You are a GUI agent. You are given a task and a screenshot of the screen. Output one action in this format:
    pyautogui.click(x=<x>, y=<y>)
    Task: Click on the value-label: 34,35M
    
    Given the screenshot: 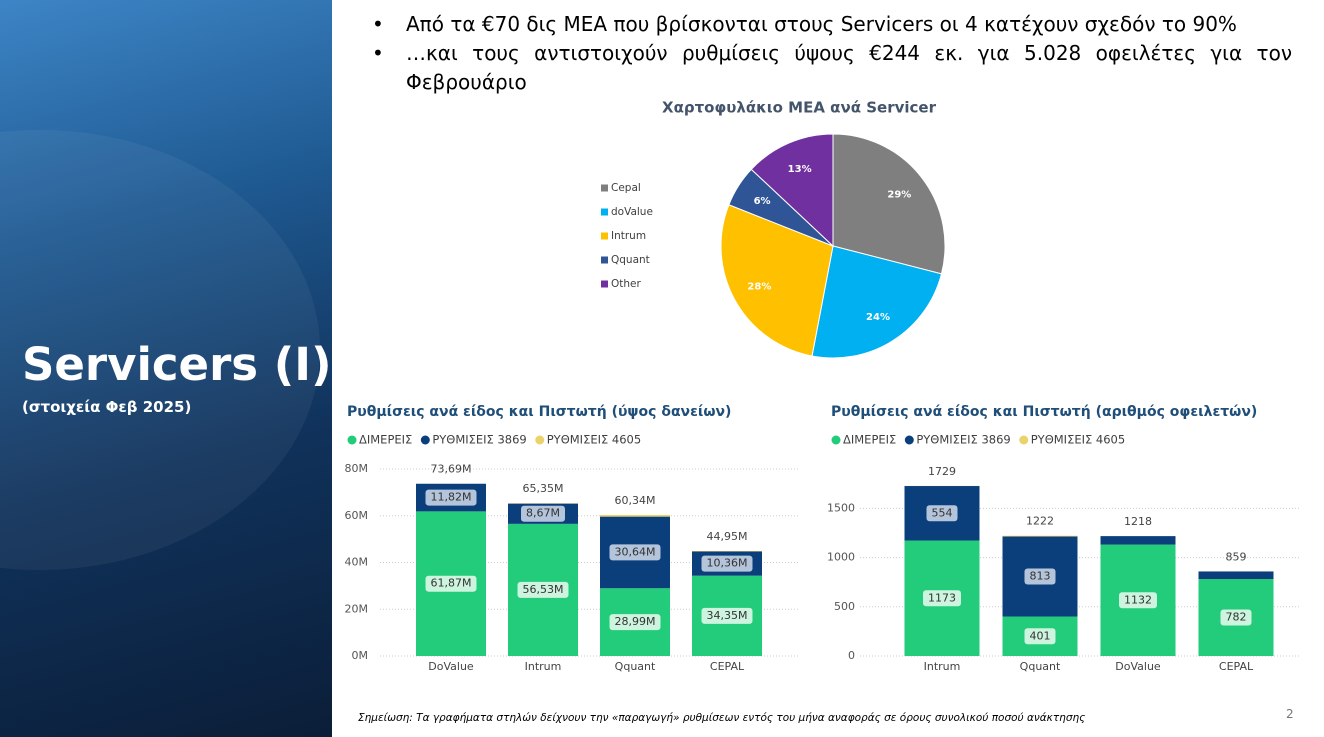 What is the action you would take?
    pyautogui.click(x=727, y=615)
    